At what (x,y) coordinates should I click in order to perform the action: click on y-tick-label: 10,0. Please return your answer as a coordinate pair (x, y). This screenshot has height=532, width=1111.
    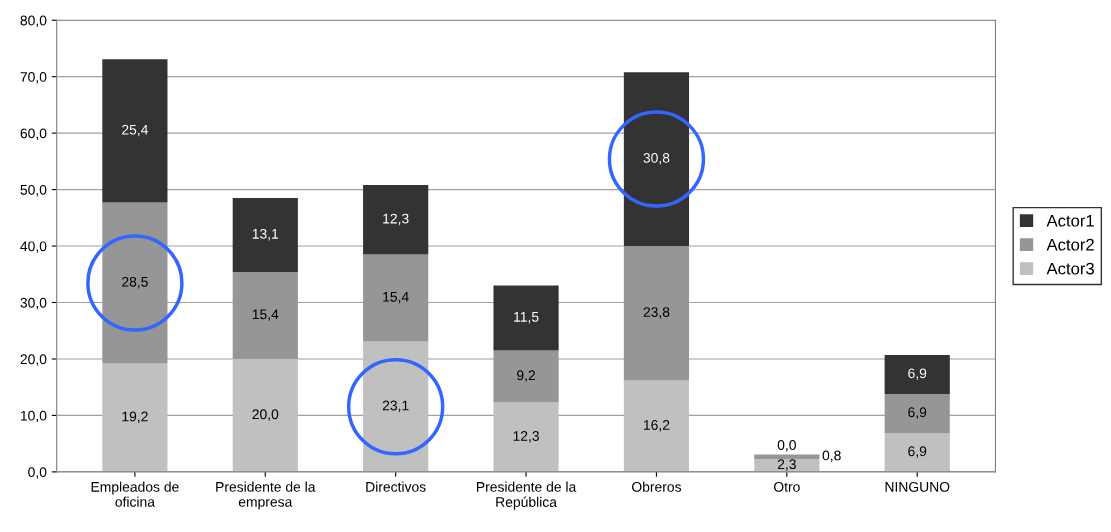
    Looking at the image, I should click on (33, 416).